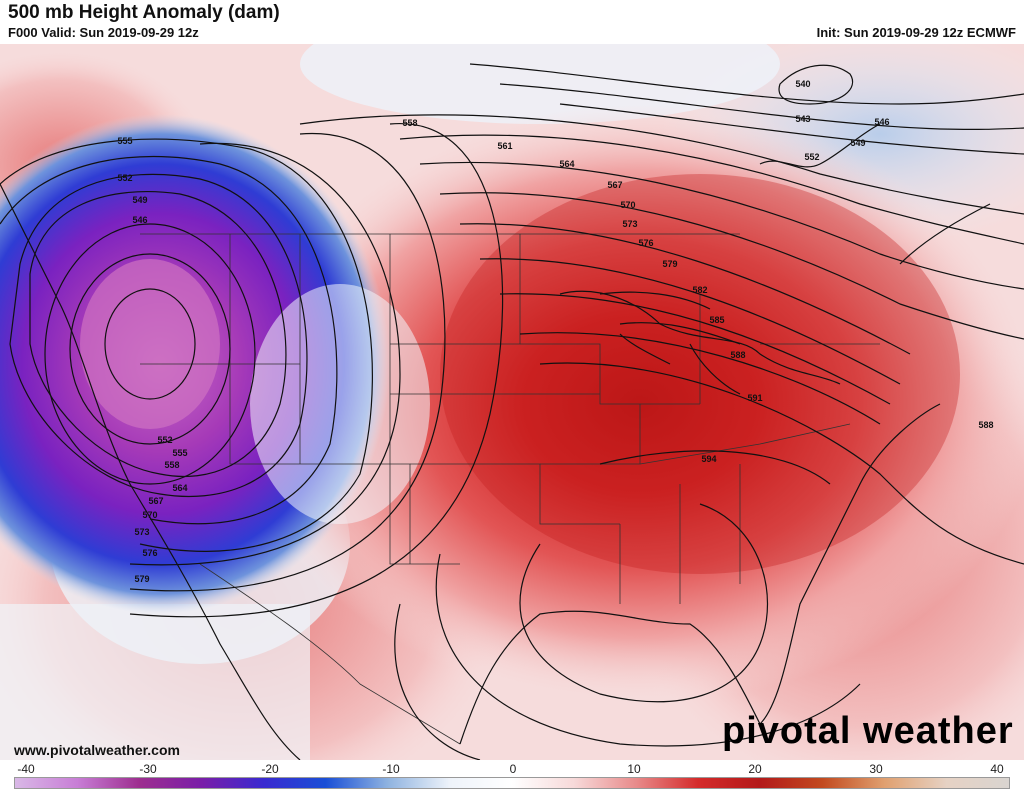  Describe the element at coordinates (634, 769) in the screenshot. I see `colorbar-tick: 10` at that location.